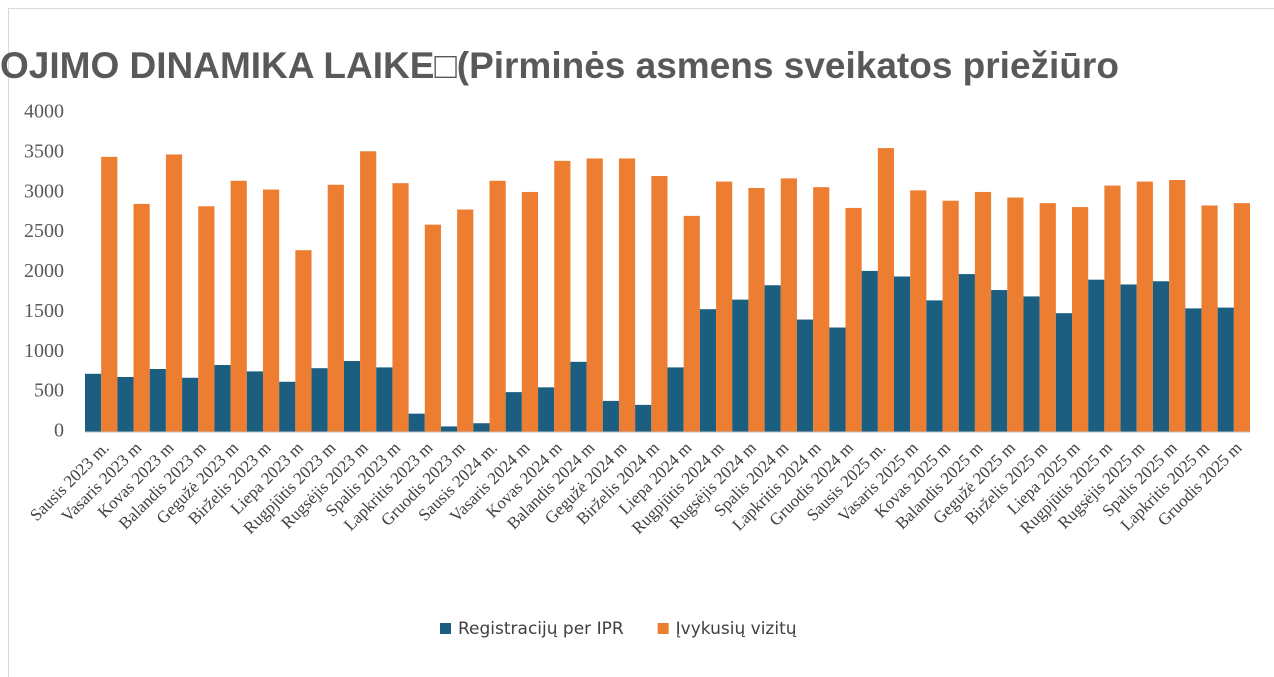  I want to click on legend-label: Registracijų per IPR, so click(541, 629).